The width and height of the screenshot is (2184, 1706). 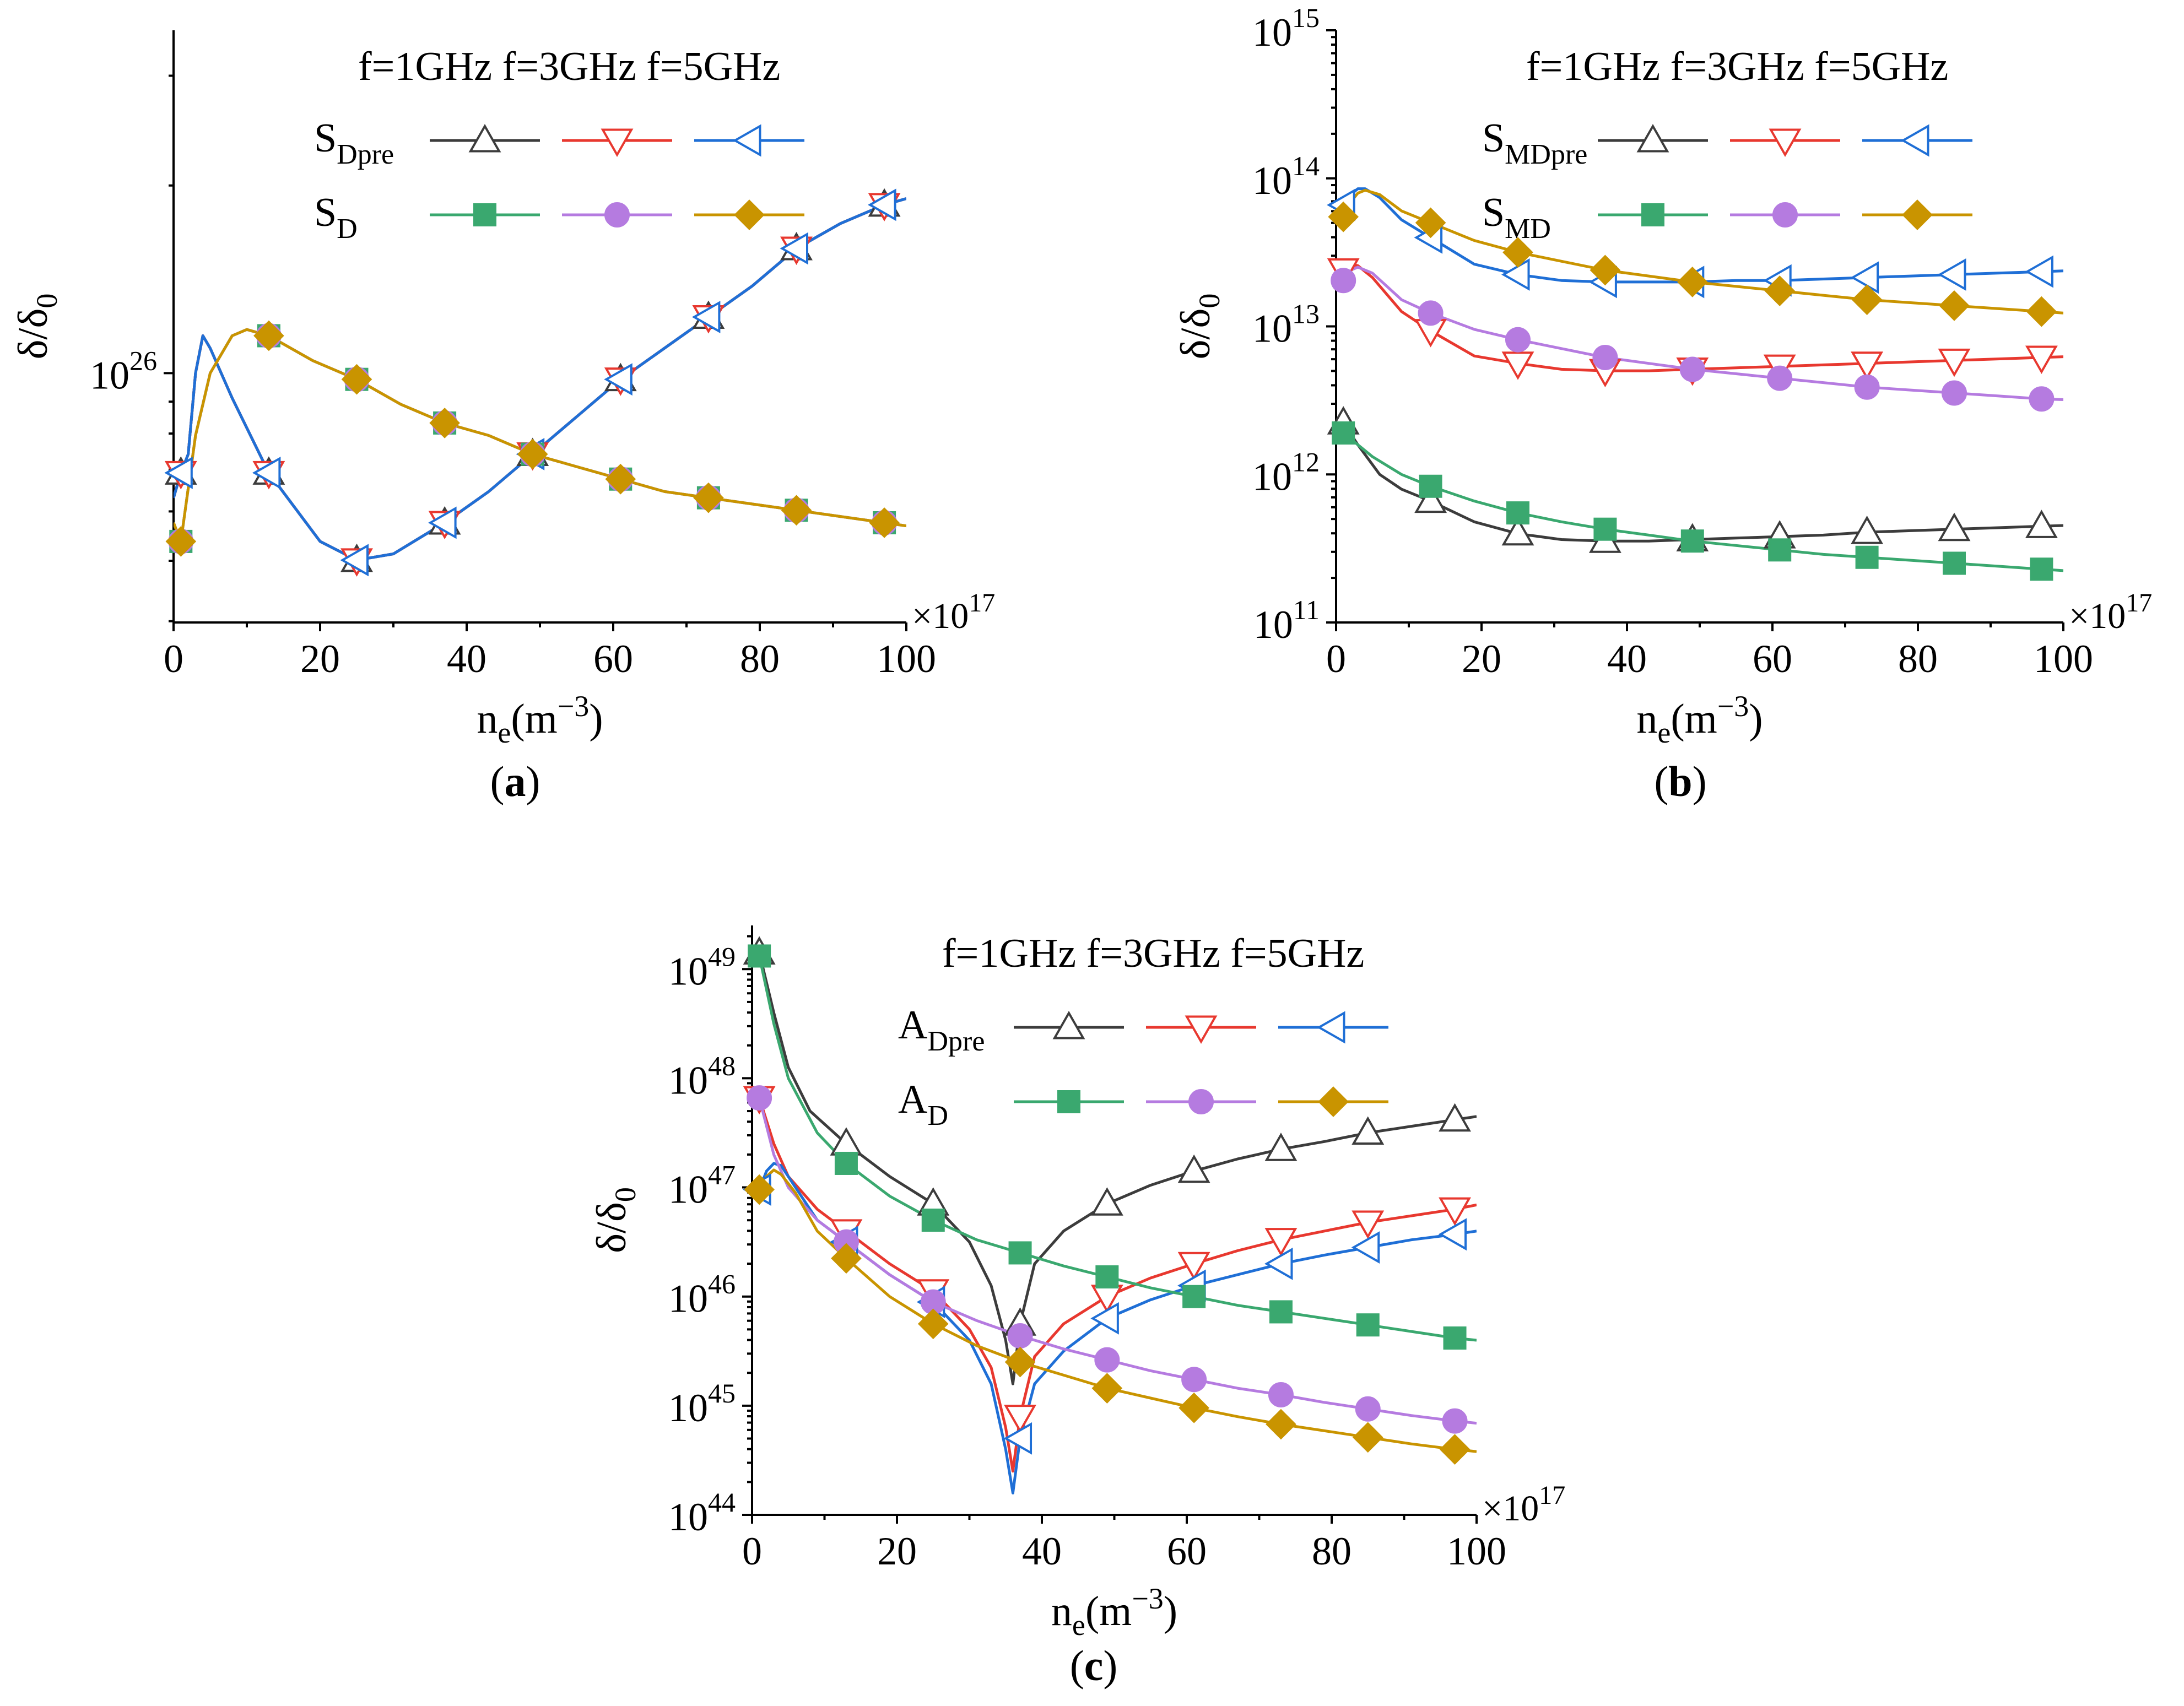 What do you see at coordinates (540, 720) in the screenshot?
I see `x-axis-label: ne(m−3)` at bounding box center [540, 720].